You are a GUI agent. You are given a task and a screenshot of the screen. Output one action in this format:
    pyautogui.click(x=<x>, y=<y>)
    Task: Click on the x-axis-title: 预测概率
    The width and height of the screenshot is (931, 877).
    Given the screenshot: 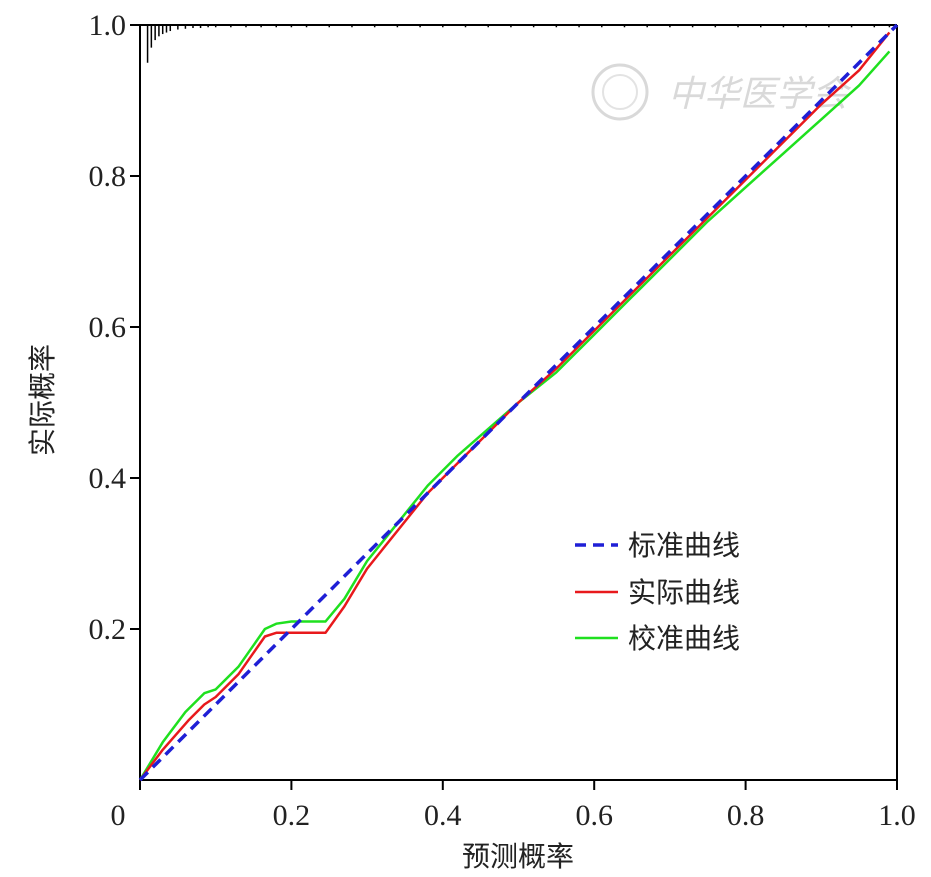 What is the action you would take?
    pyautogui.click(x=518, y=856)
    